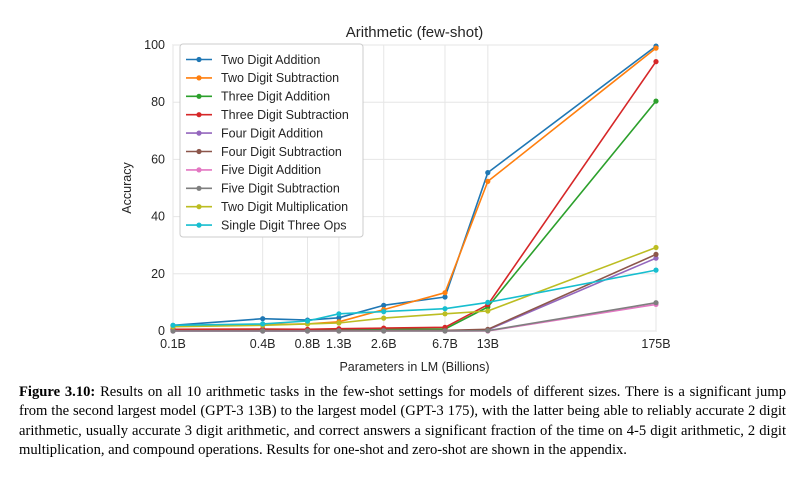 The image size is (805, 479). I want to click on legend-label: Single Digit Three Ops, so click(284, 225).